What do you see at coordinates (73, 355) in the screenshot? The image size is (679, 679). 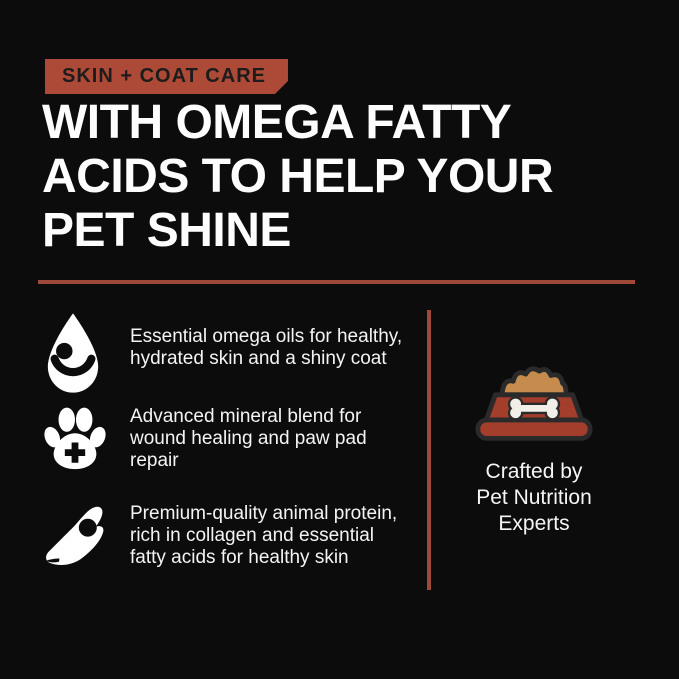 I see `water-drop-icon` at bounding box center [73, 355].